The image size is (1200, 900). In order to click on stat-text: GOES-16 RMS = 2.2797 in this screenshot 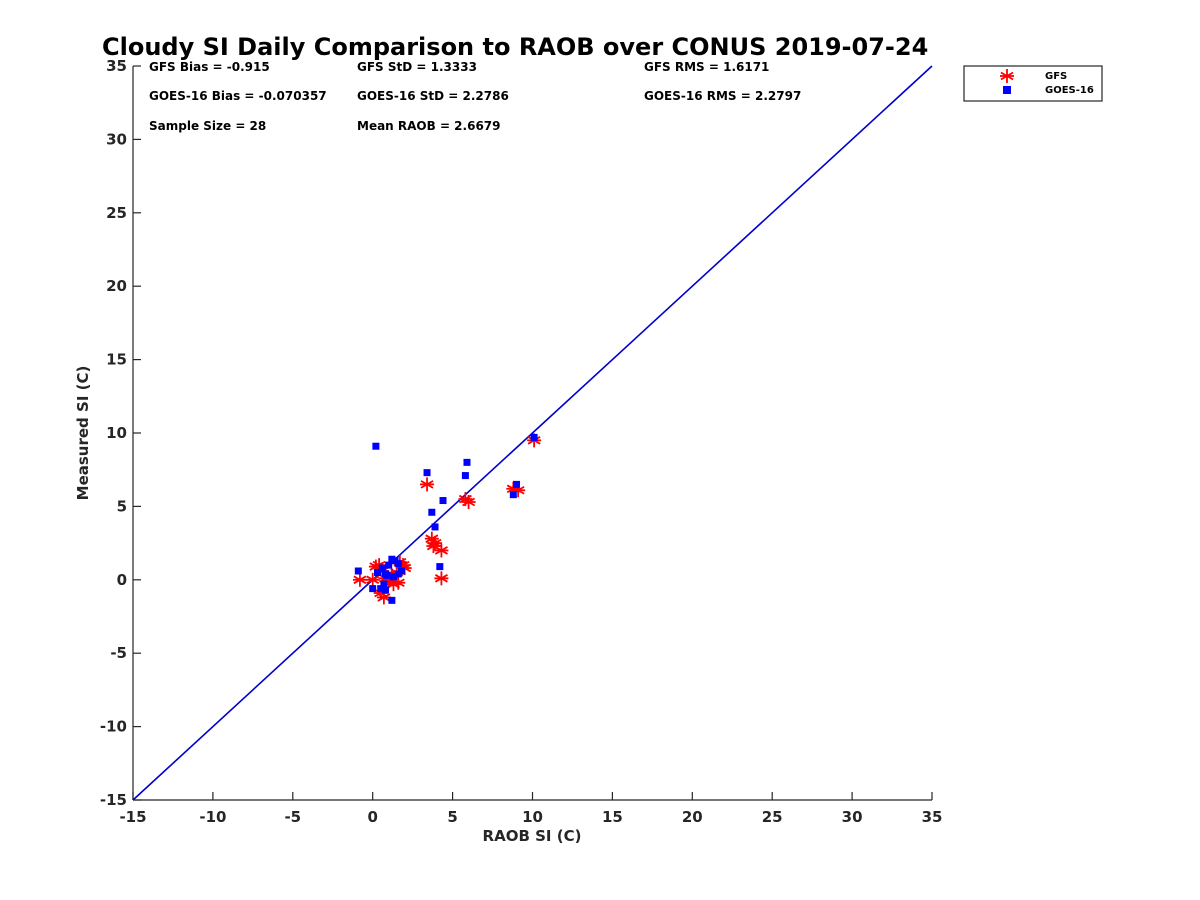, I will do `click(722, 96)`.